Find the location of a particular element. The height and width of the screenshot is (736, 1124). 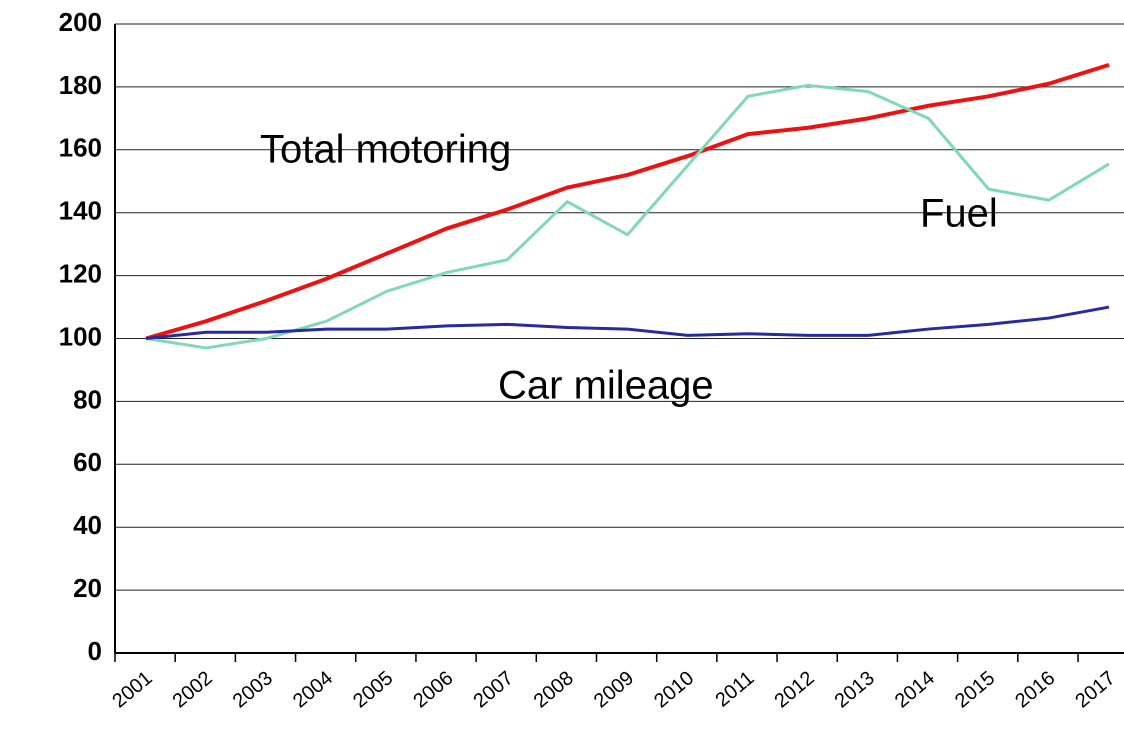

x-tick-label: 2007 is located at coordinates (494, 689).